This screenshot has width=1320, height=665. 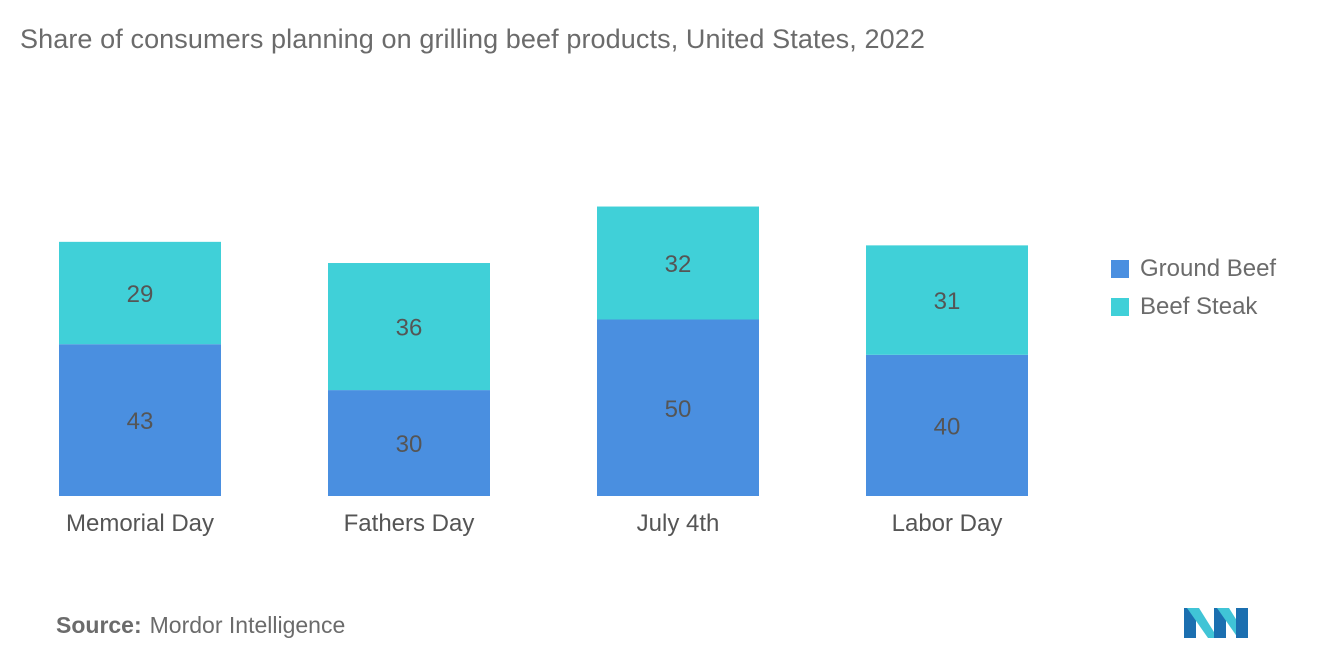 What do you see at coordinates (1200, 623) in the screenshot?
I see `logo-left-diagonal` at bounding box center [1200, 623].